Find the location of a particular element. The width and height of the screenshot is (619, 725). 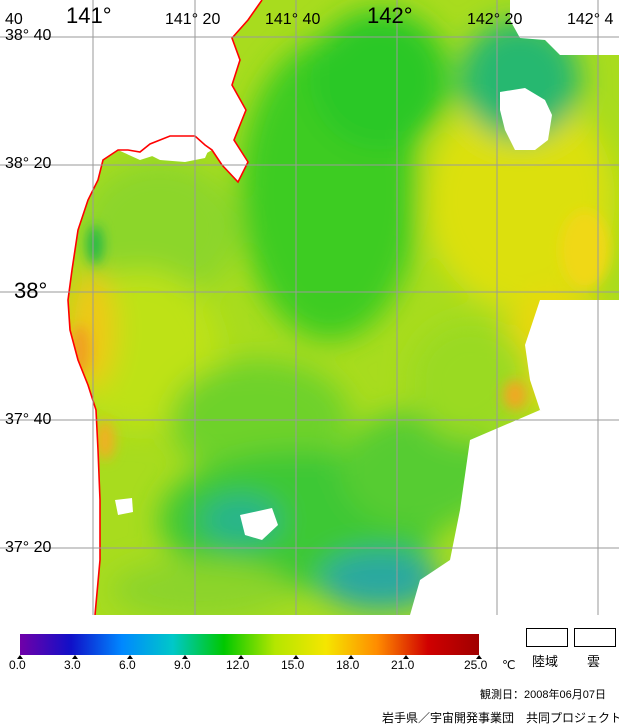

colorbar-tick-label: 25.0 is located at coordinates (476, 665).